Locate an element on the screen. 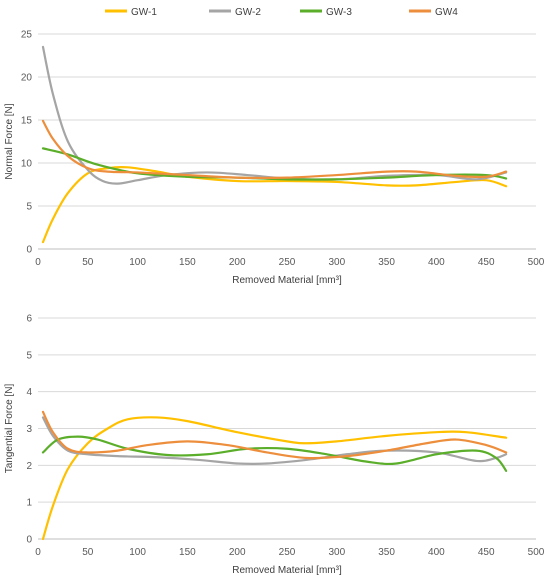 This screenshot has height=580, width=550. y-tick-label: 2 is located at coordinates (29, 466).